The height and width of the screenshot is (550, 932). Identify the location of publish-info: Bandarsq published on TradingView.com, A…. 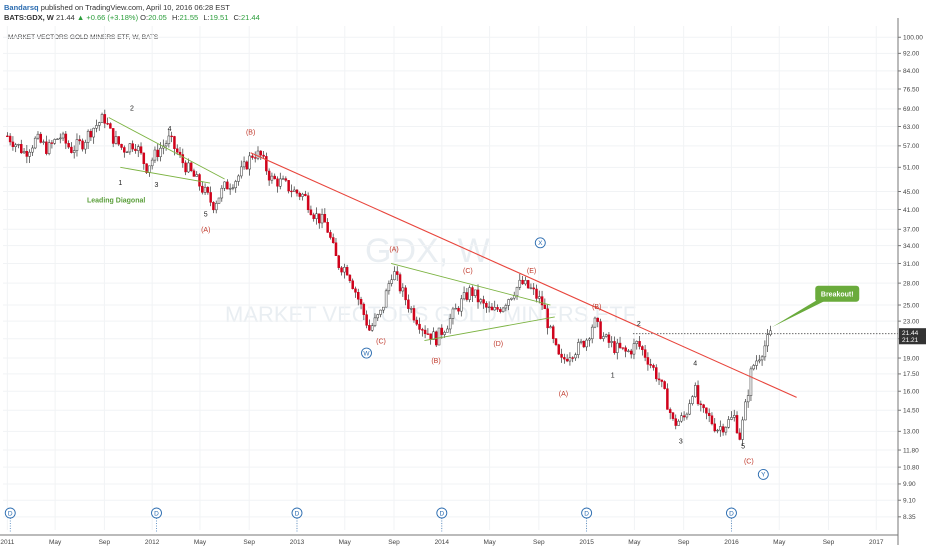
(117, 7).